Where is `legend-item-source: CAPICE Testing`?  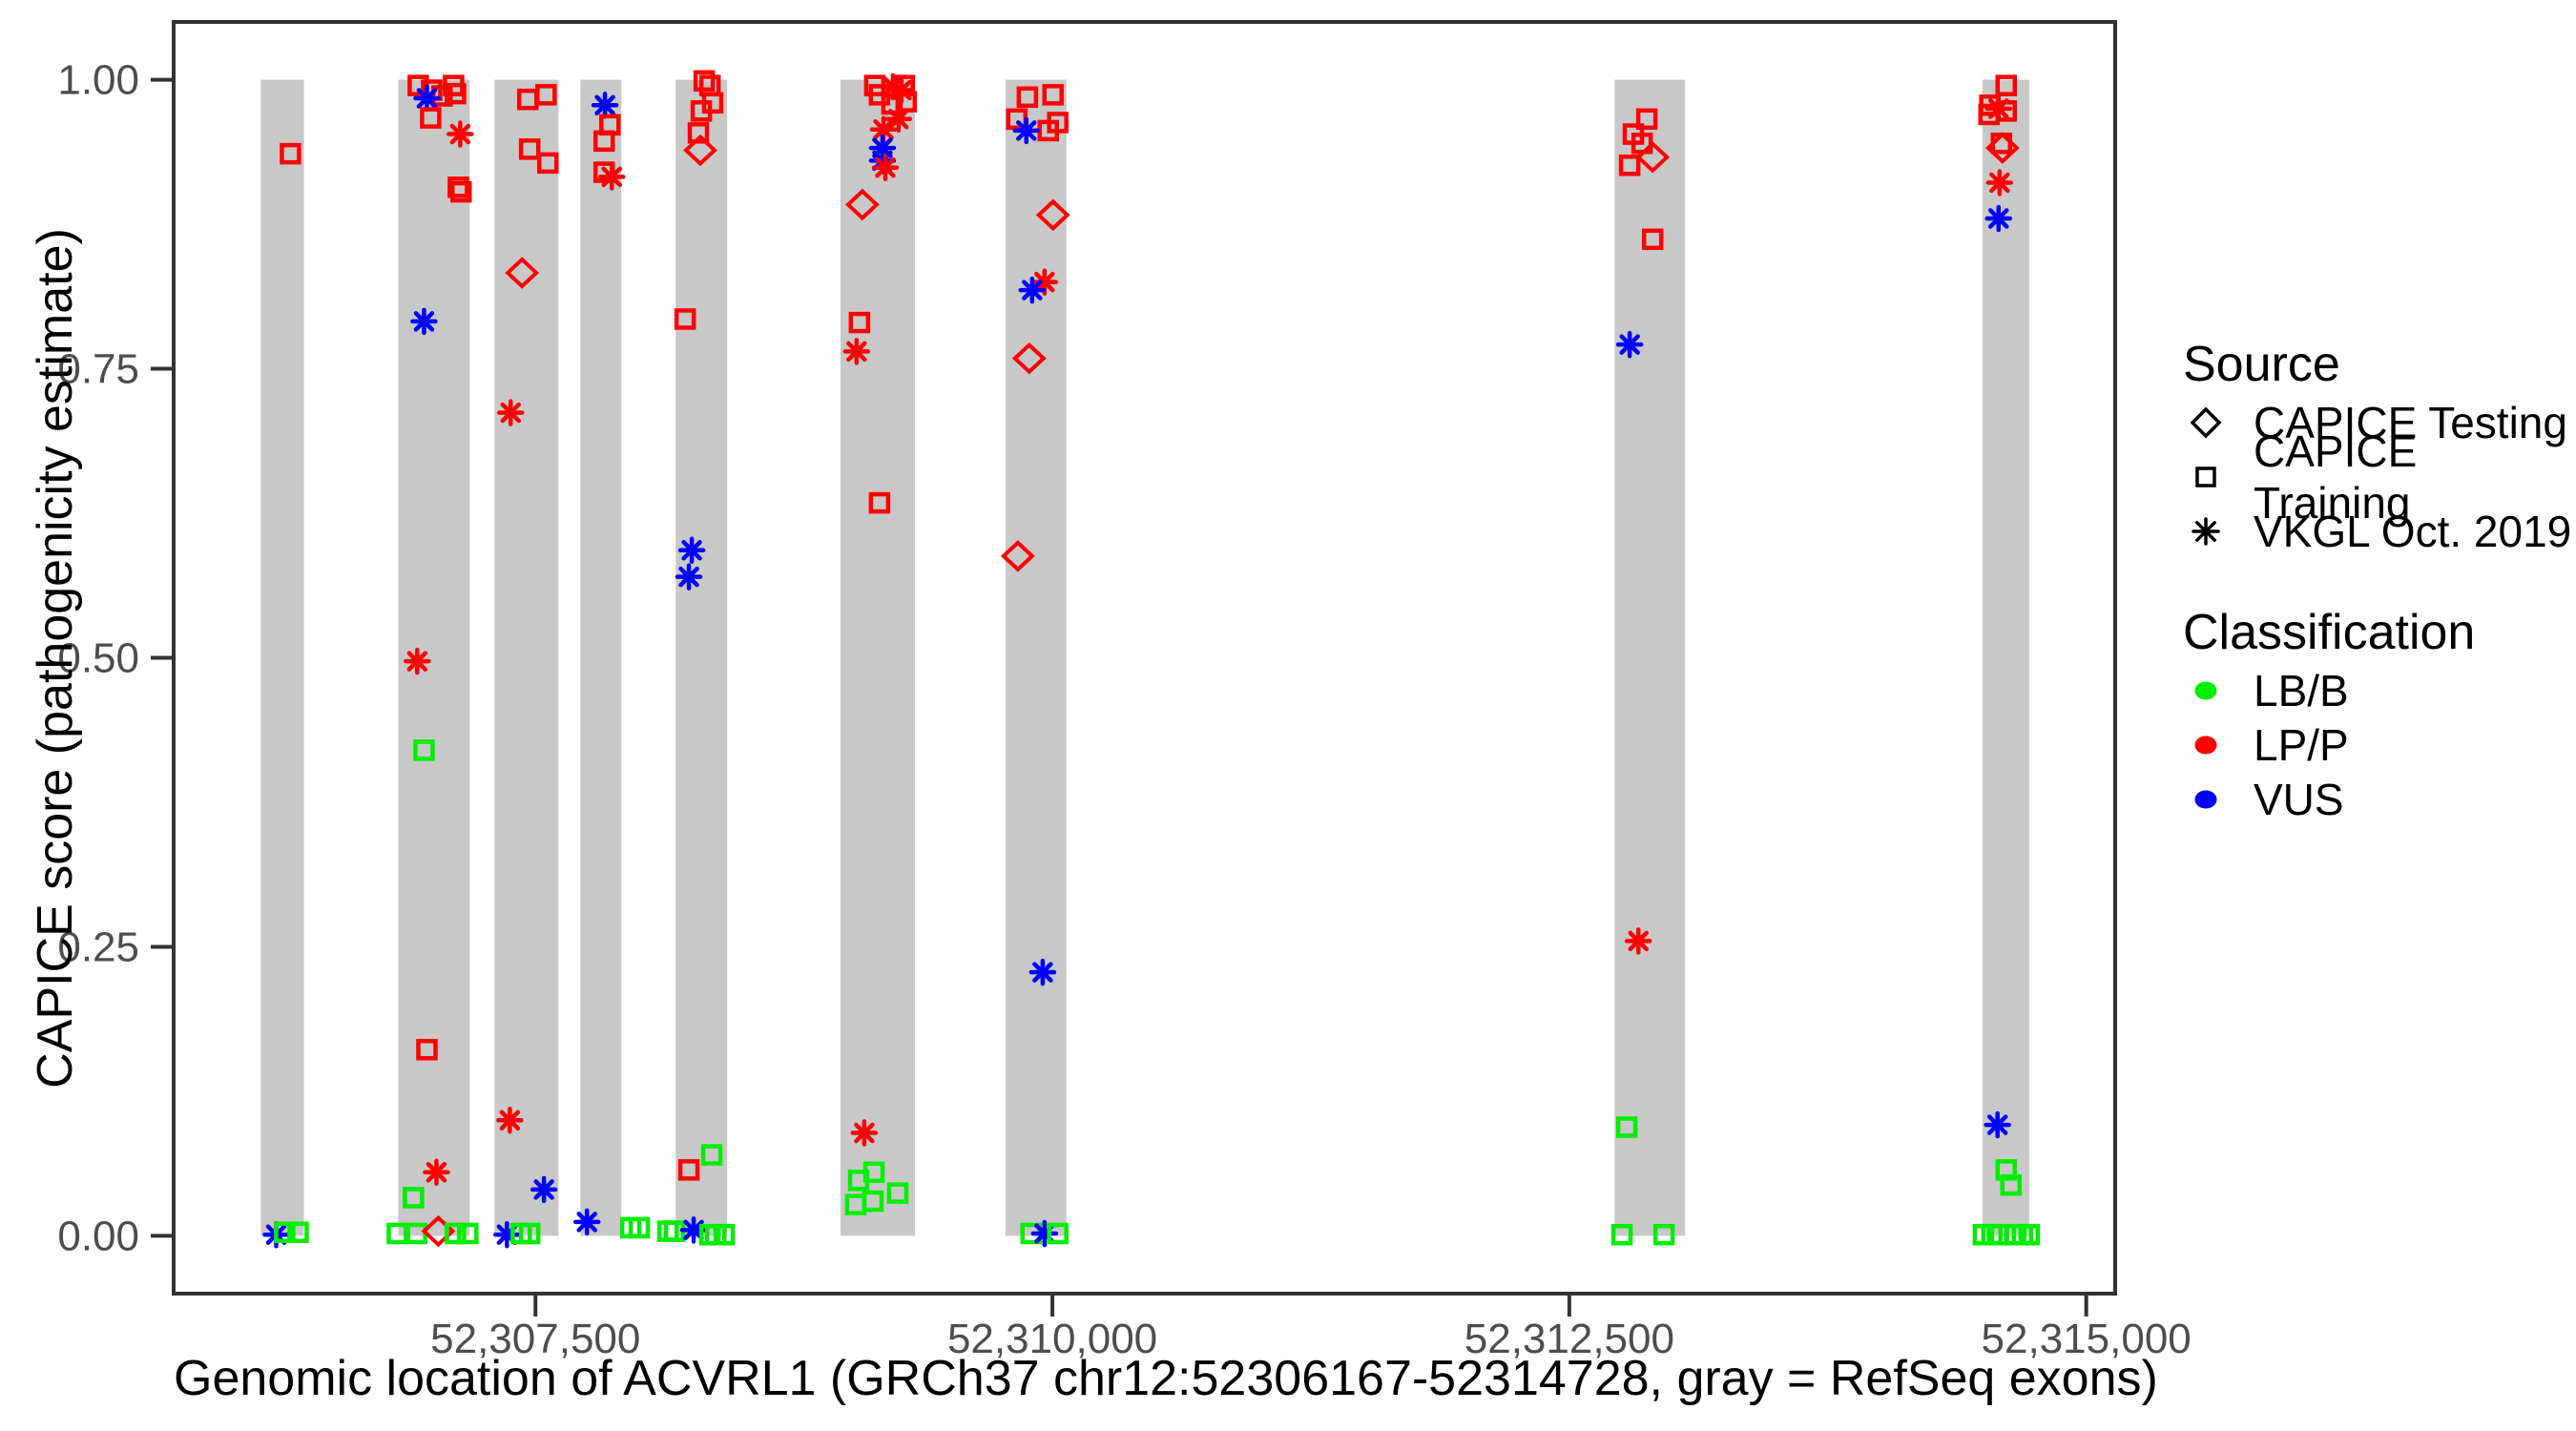
legend-item-source: CAPICE Testing is located at coordinates (2378, 422).